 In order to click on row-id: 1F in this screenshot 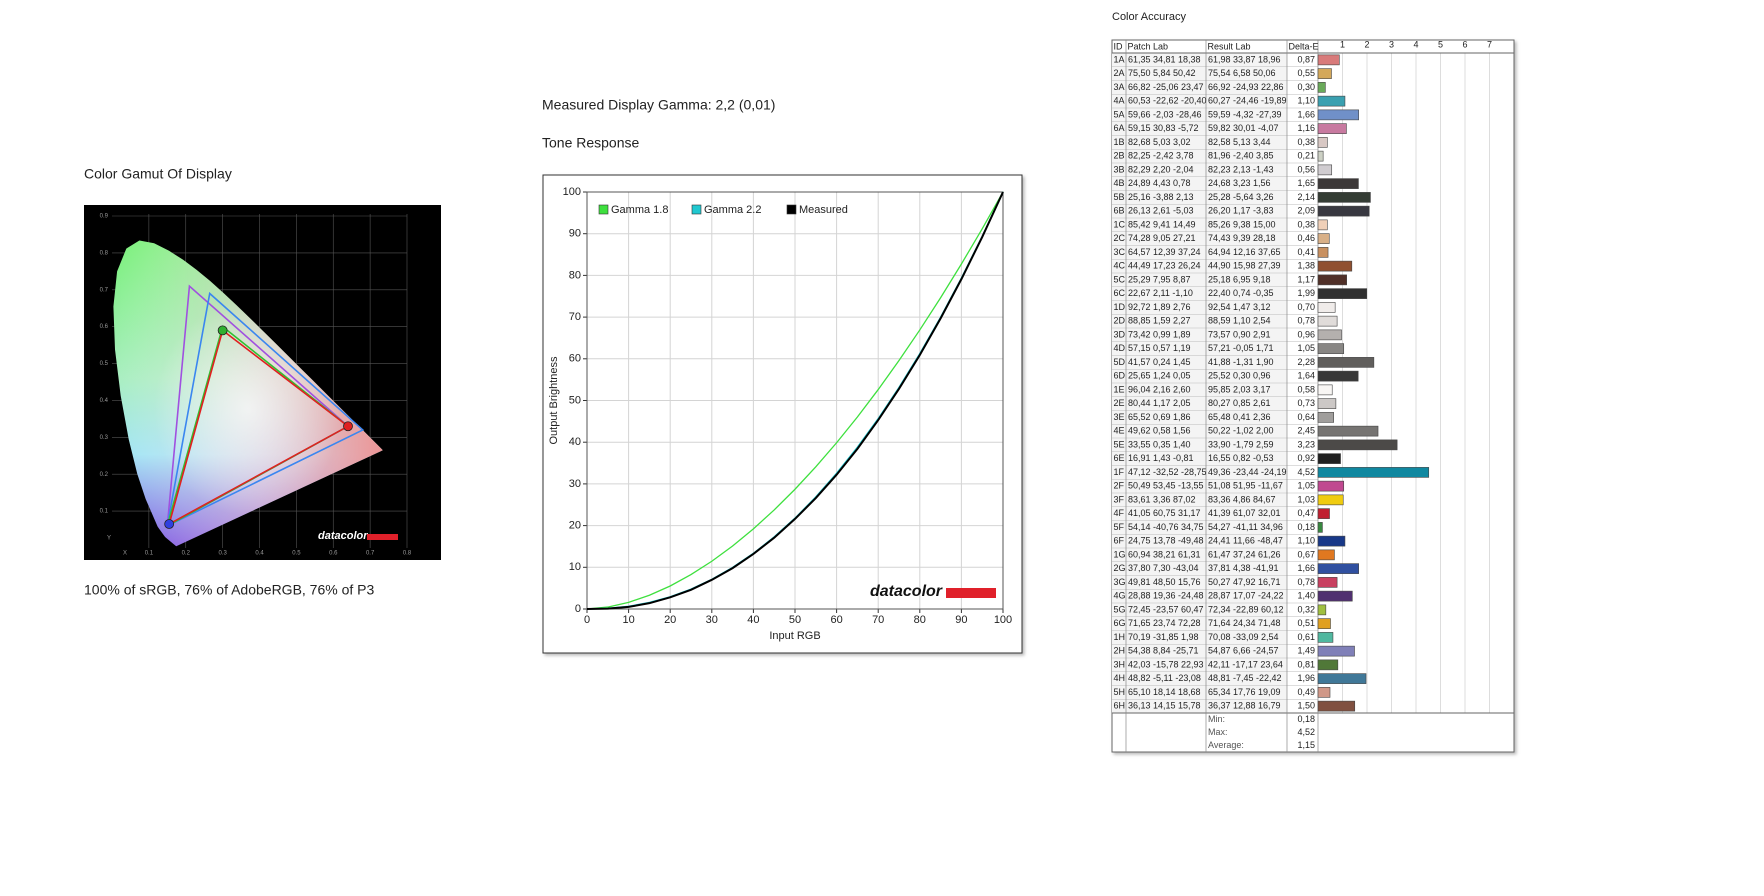, I will do `click(1119, 472)`.